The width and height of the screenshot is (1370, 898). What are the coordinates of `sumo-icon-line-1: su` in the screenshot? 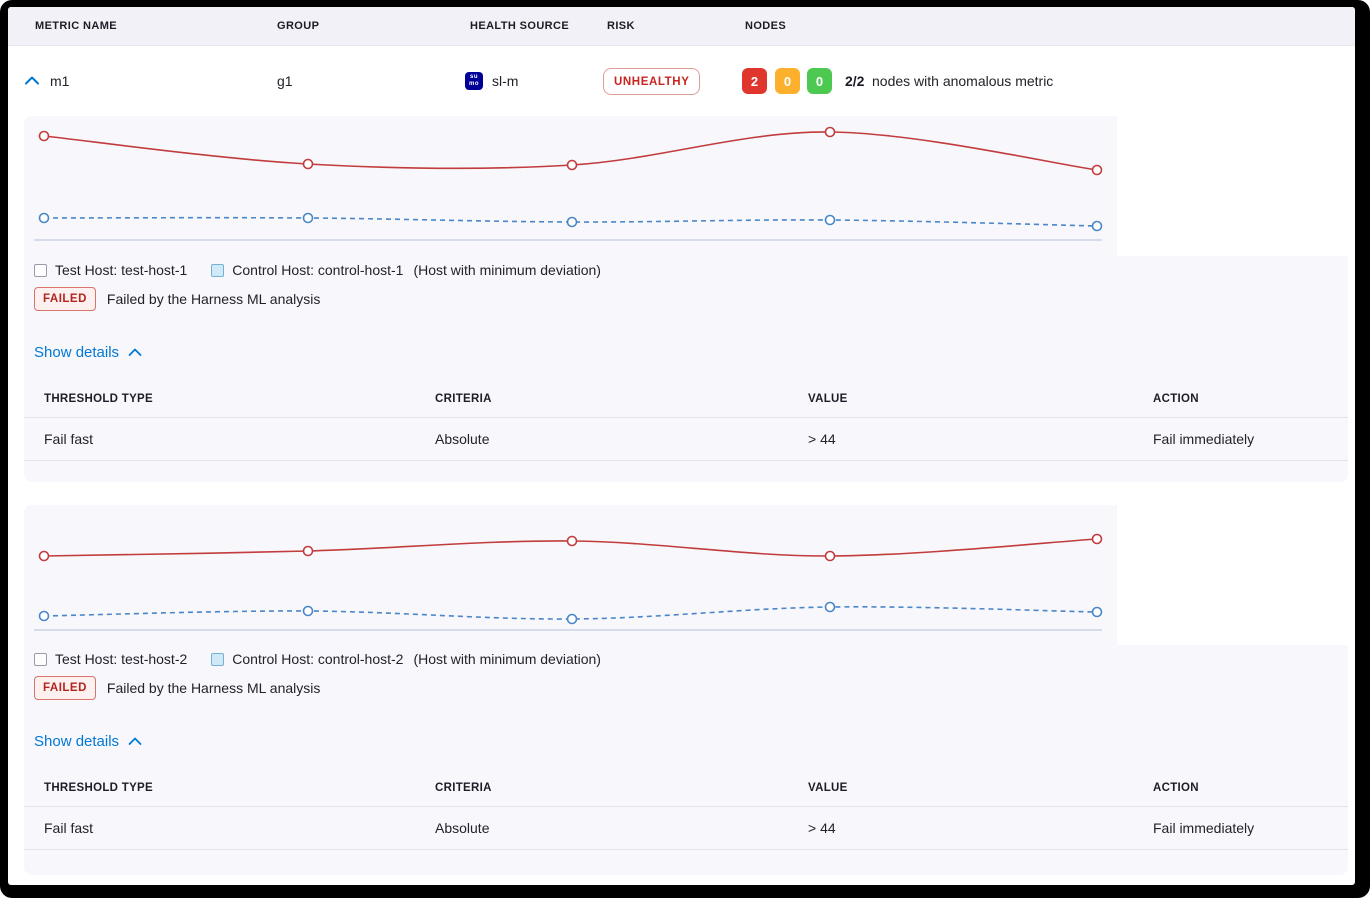 It's located at (473, 77).